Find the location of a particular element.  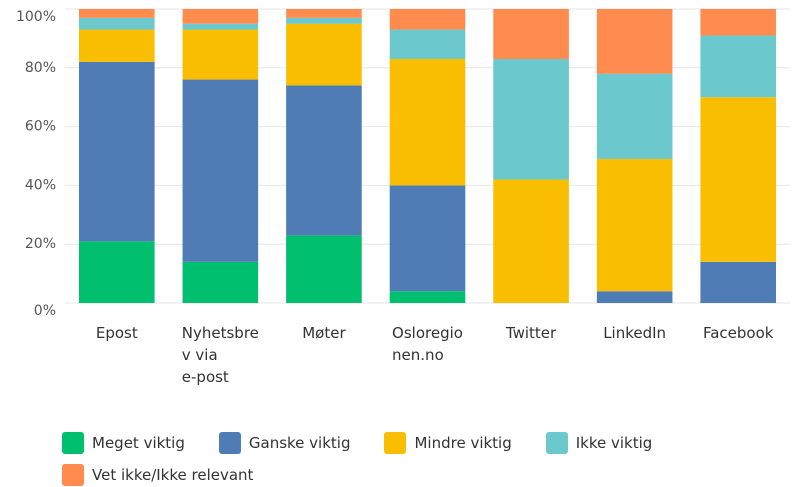

legend-item: Ikke viktig is located at coordinates (599, 443).